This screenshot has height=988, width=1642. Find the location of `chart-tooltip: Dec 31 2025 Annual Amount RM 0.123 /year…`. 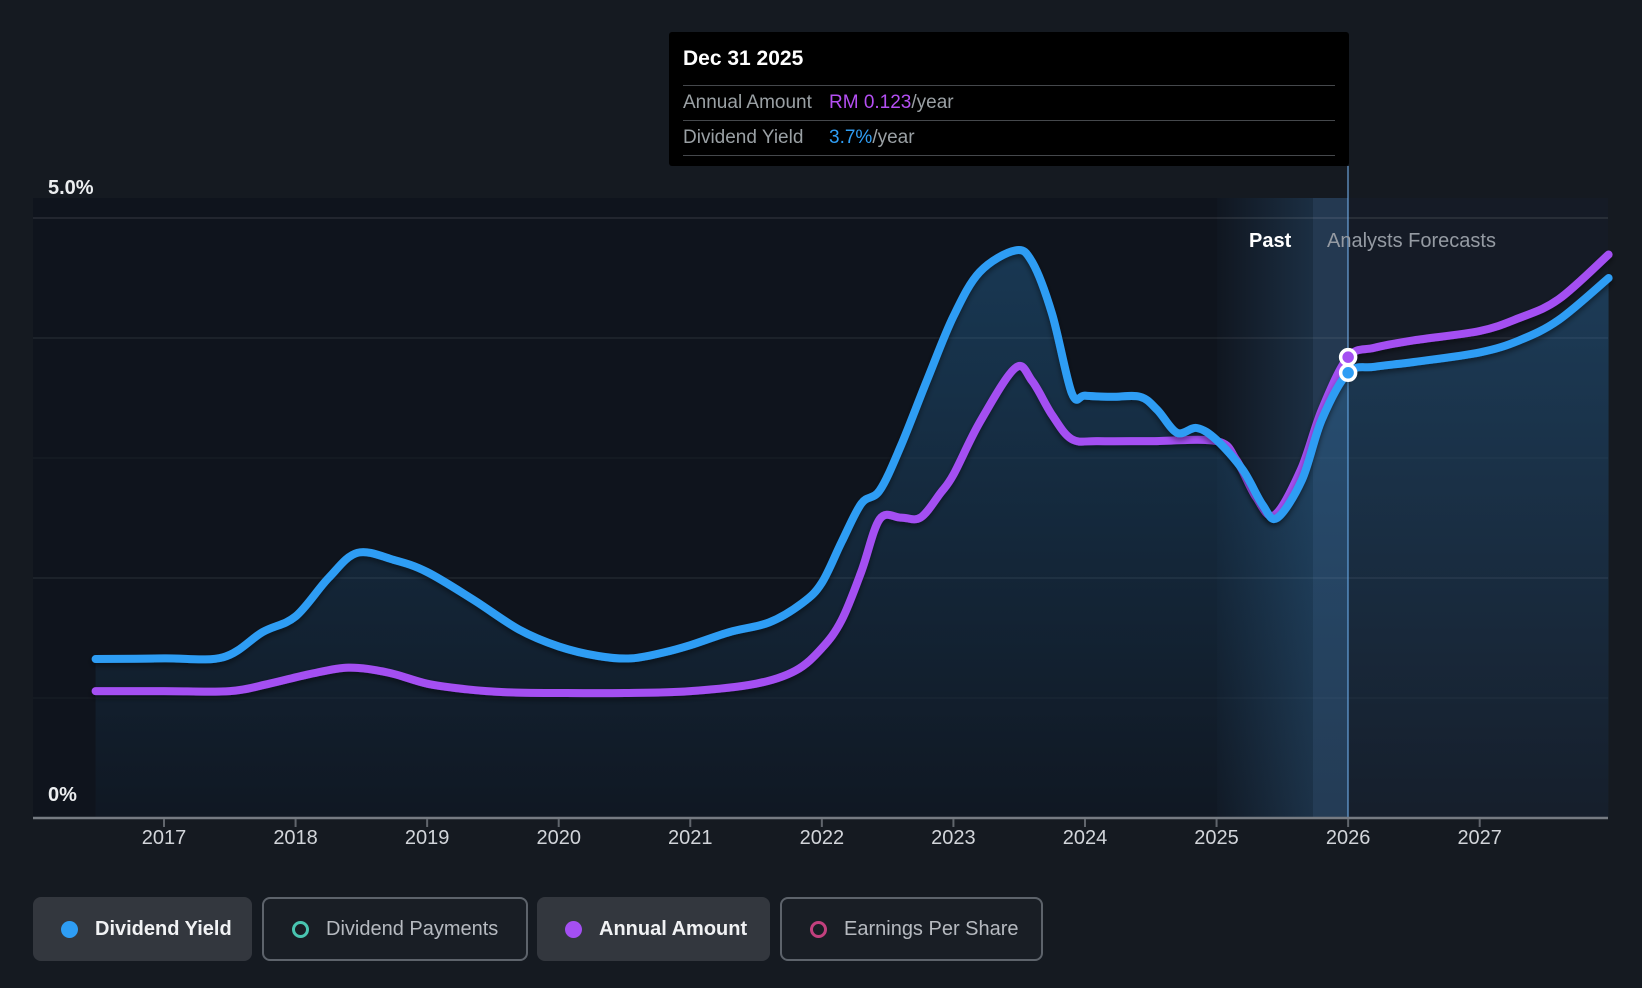

chart-tooltip: Dec 31 2025 Annual Amount RM 0.123 /year… is located at coordinates (1009, 99).